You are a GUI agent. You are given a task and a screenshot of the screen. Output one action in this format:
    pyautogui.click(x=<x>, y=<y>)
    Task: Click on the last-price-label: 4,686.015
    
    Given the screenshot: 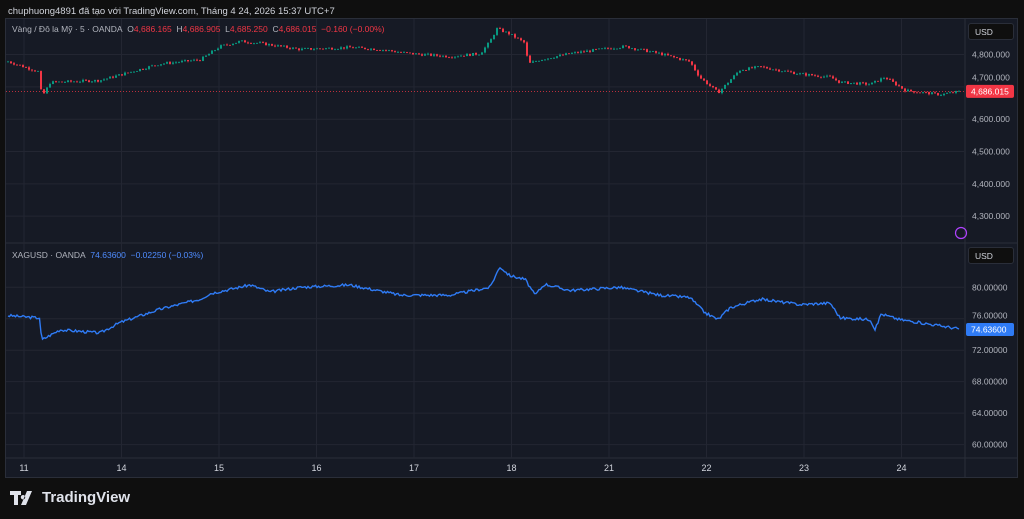 What is the action you would take?
    pyautogui.click(x=990, y=91)
    